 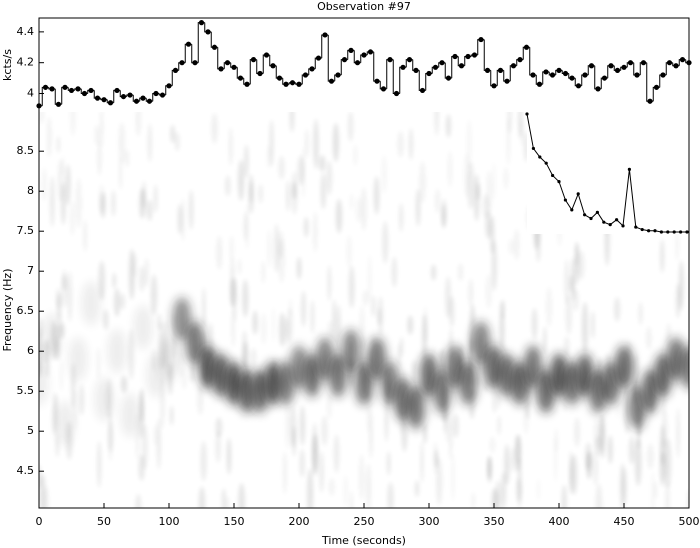 I want to click on x-tick-label: 400, so click(x=559, y=521).